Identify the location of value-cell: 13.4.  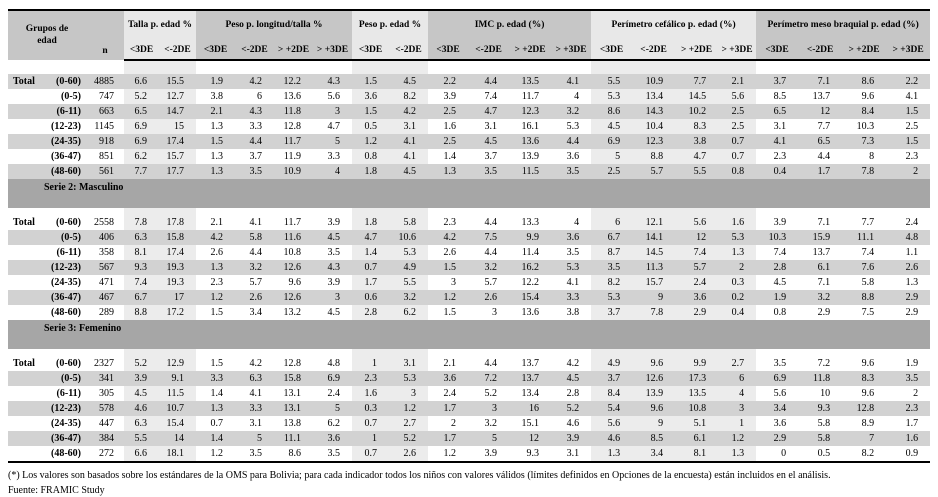
(530, 393).